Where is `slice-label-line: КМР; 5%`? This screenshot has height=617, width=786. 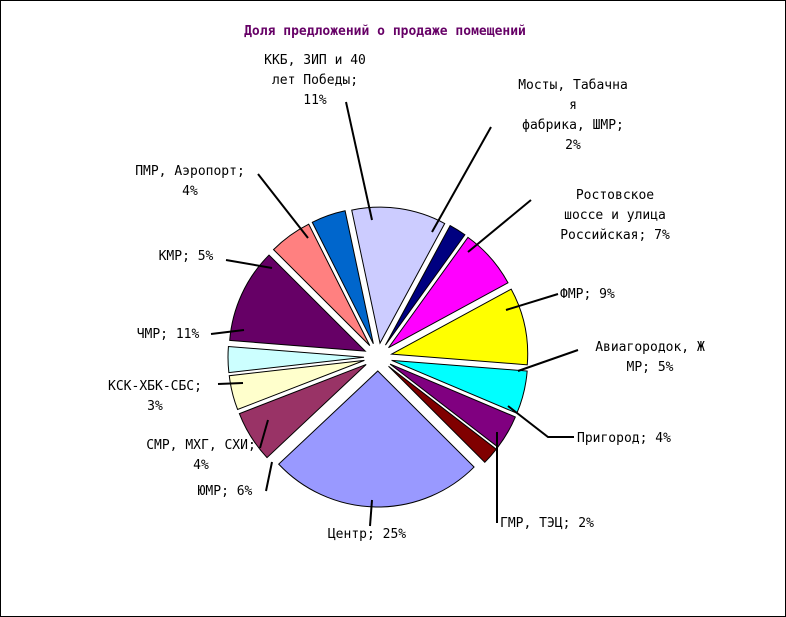 slice-label-line: КМР; 5% is located at coordinates (186, 256).